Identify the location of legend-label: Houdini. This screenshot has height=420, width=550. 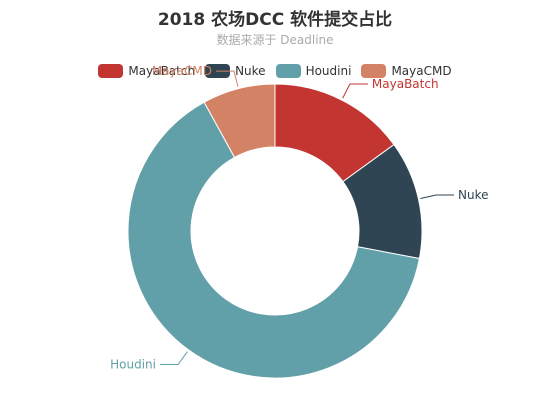
(328, 71).